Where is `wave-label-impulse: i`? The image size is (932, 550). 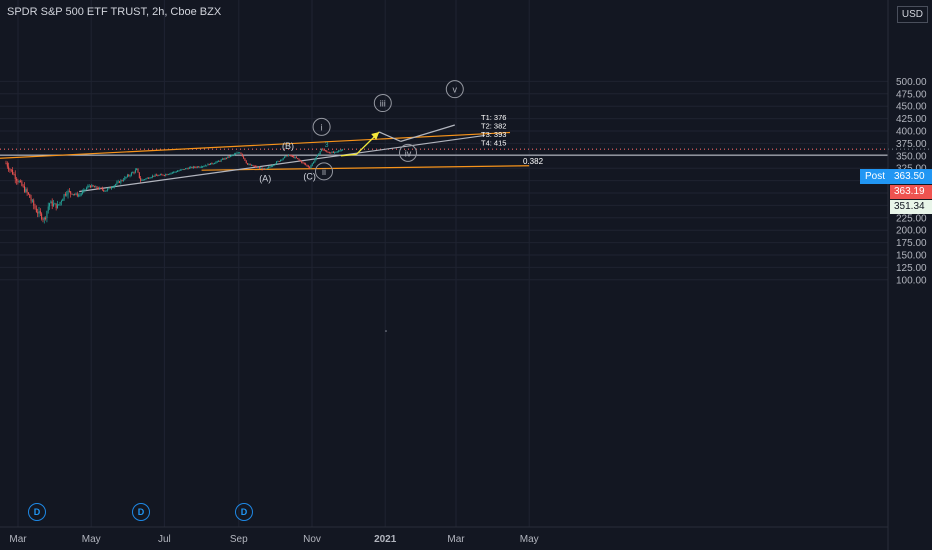 wave-label-impulse: i is located at coordinates (322, 127).